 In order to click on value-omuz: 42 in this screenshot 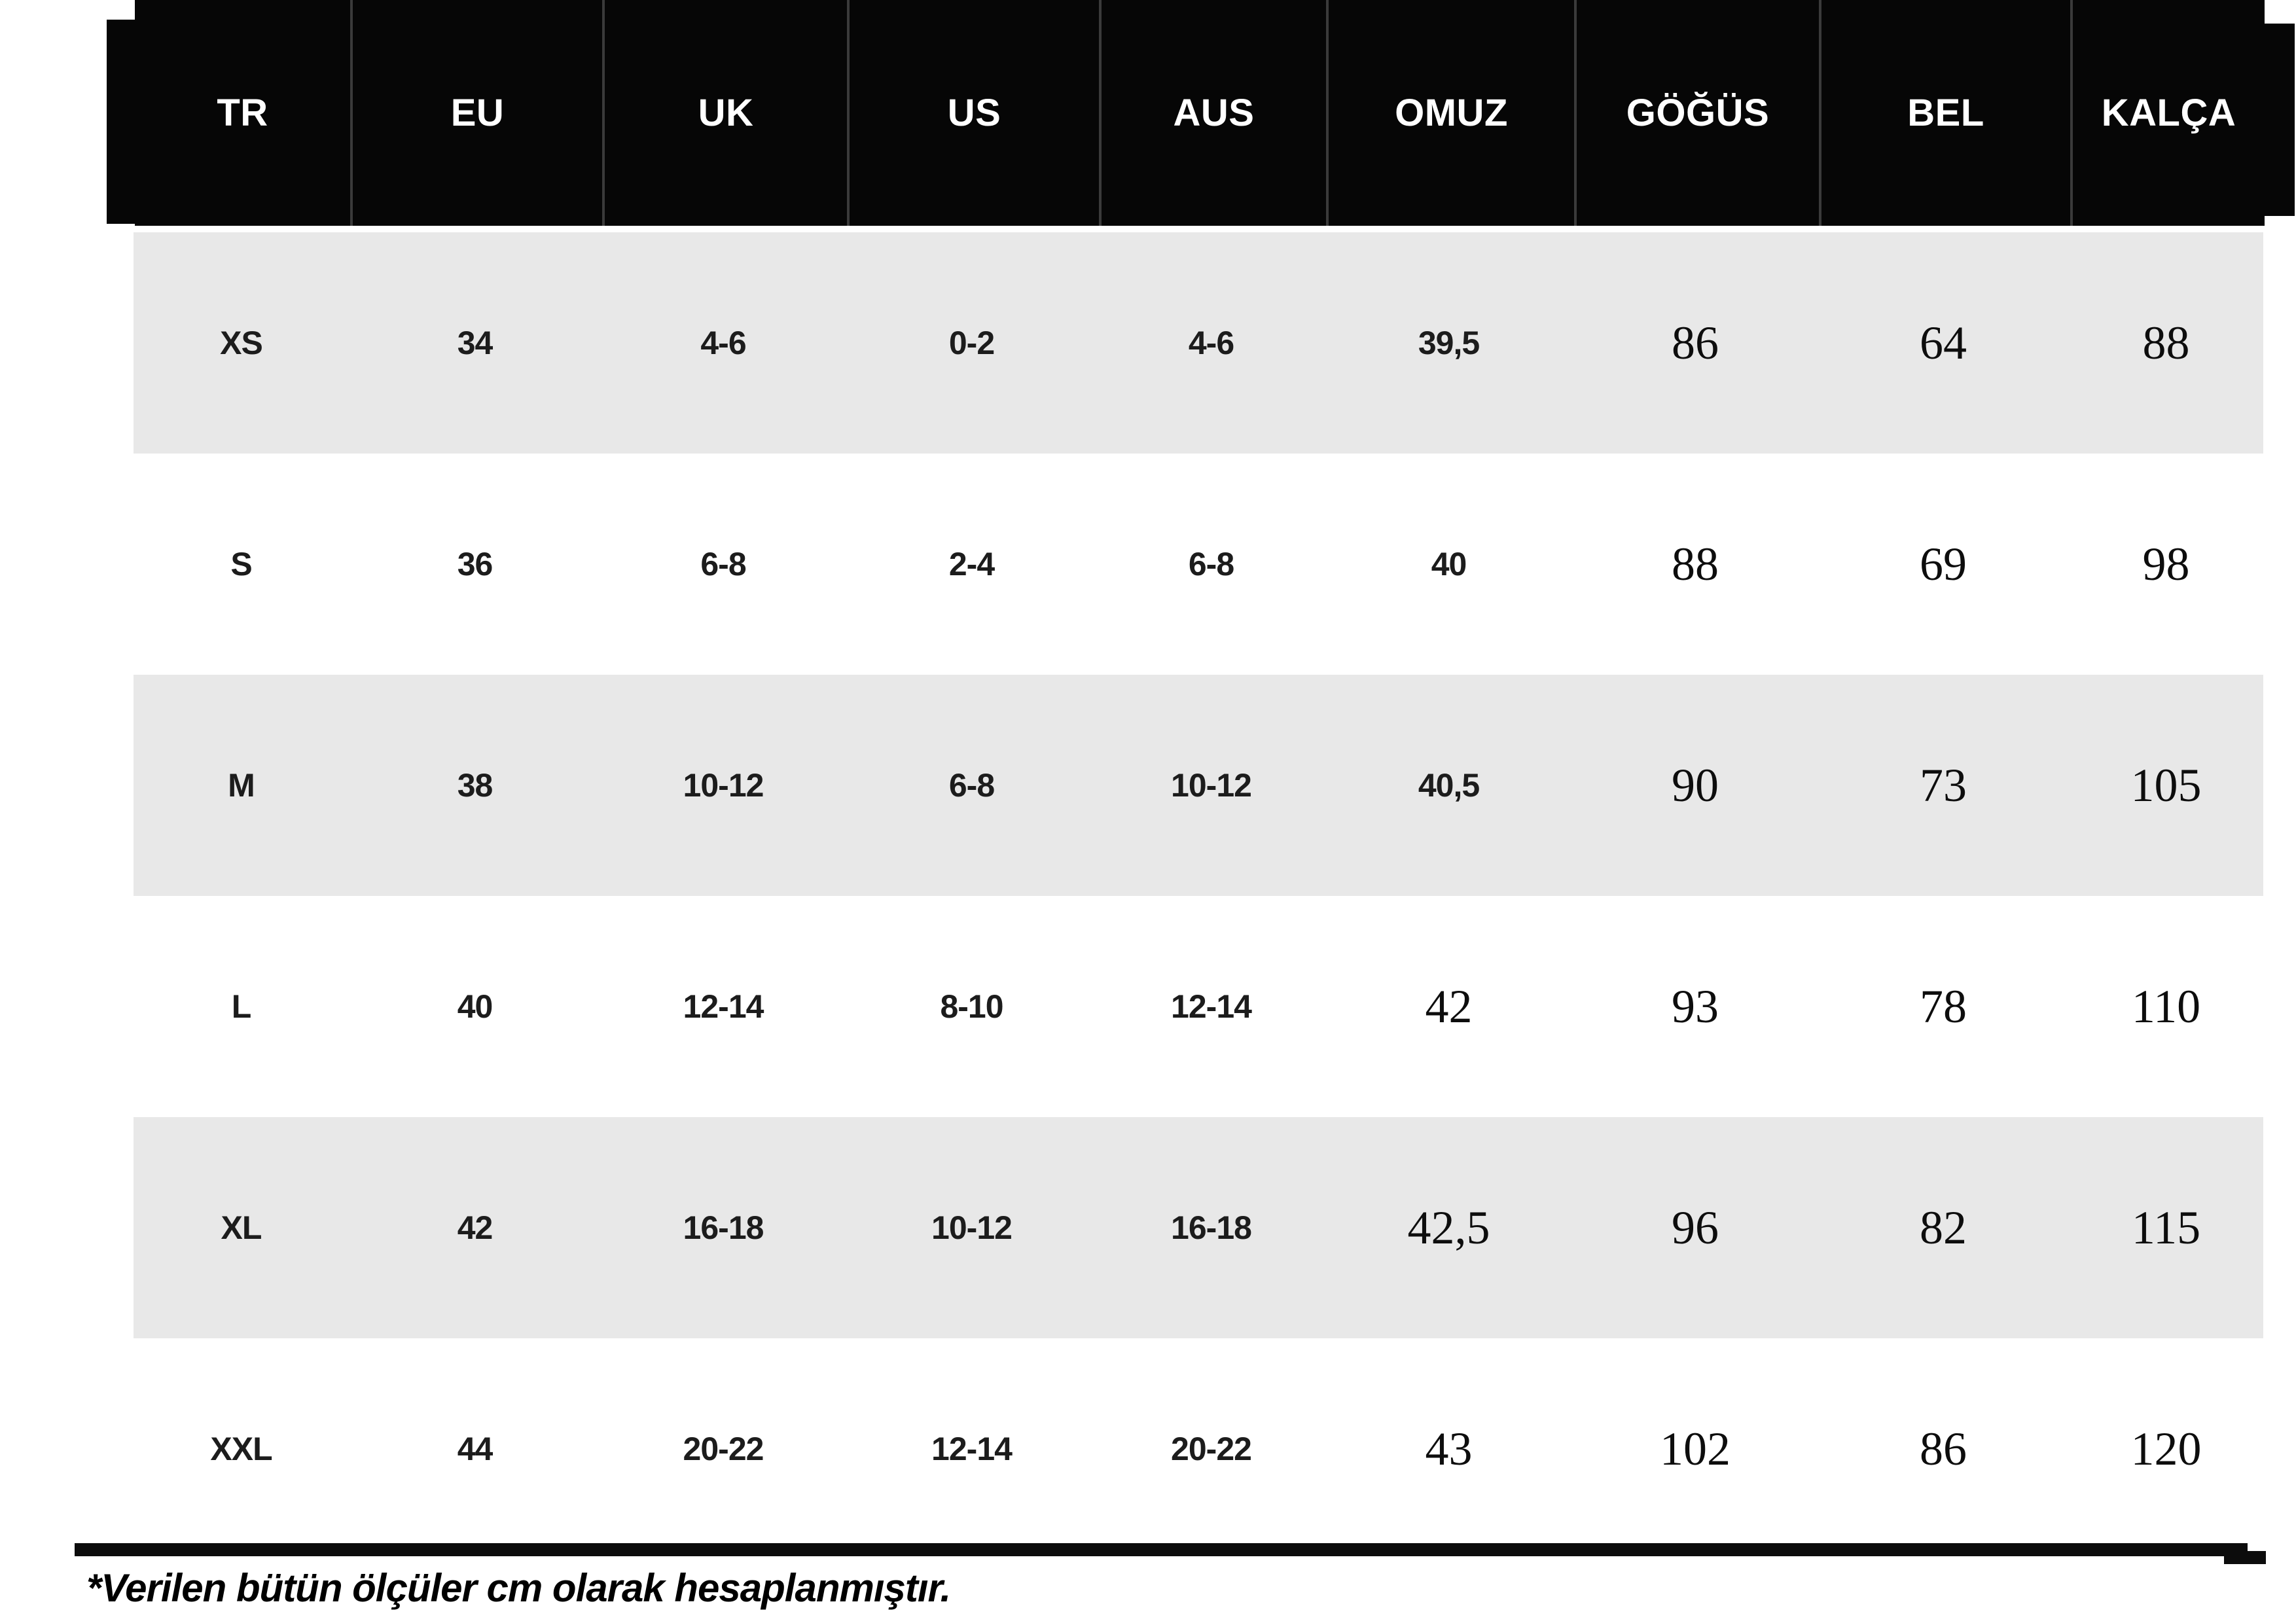, I will do `click(1449, 1006)`.